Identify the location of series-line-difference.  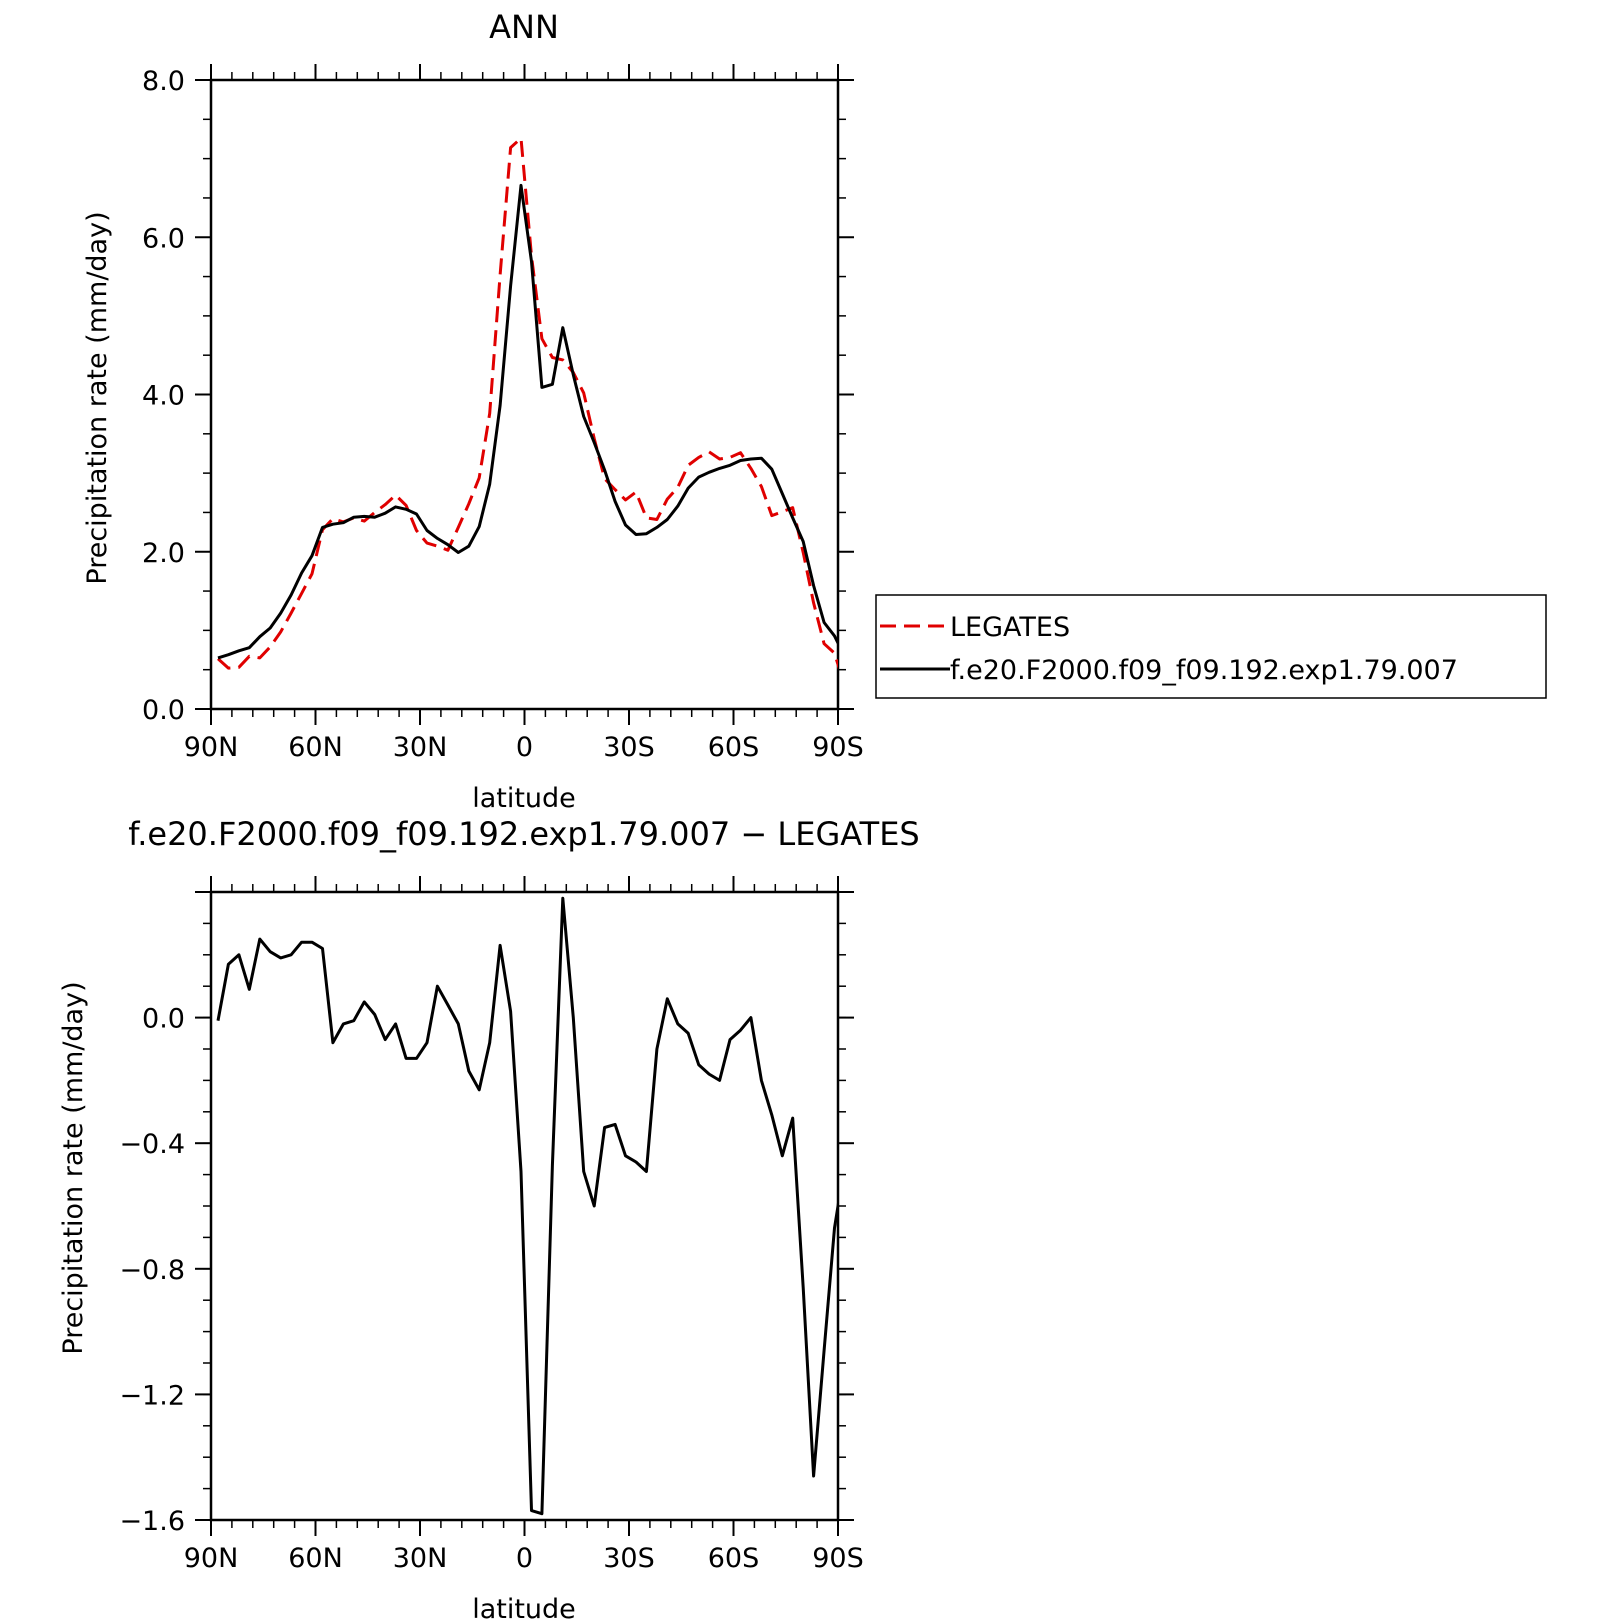
(527, 1206).